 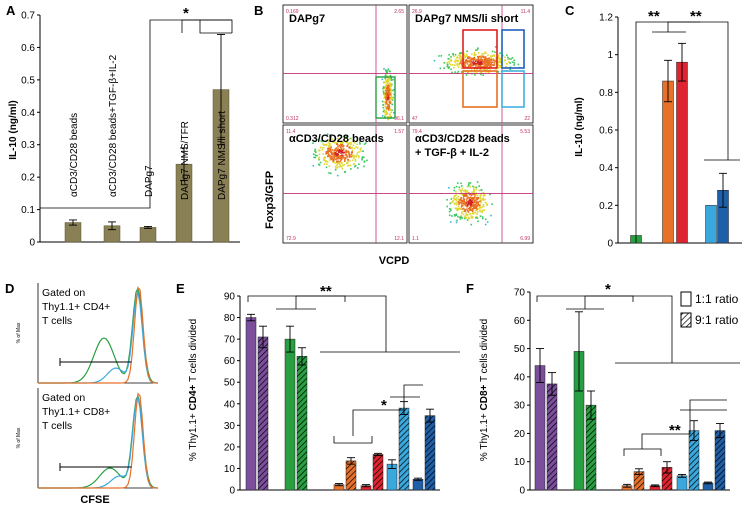 I want to click on panel-c: C IL-10 (ng/ml) 0 0.2 0.4 0.6 0.8 1 1.2 ** **, so click(x=653, y=126).